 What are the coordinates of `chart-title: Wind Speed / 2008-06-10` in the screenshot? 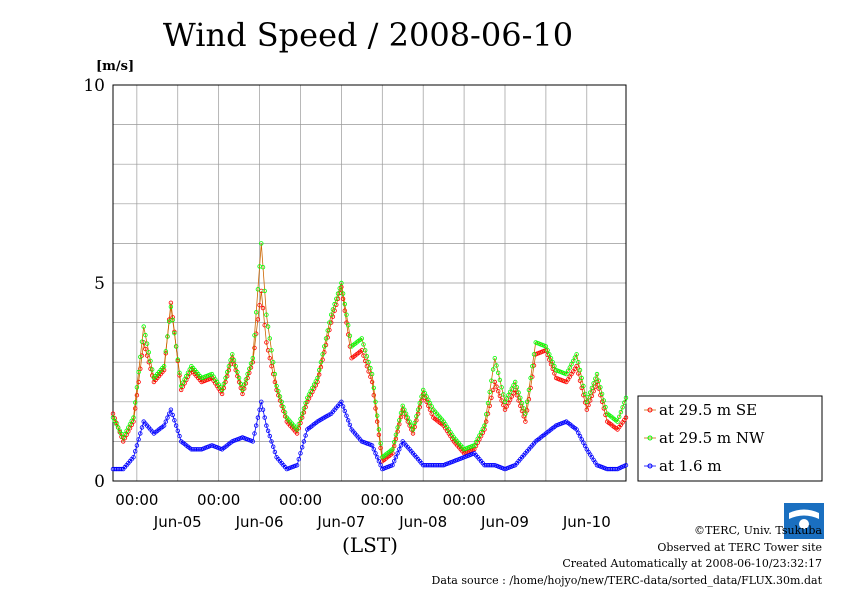 It's located at (368, 35).